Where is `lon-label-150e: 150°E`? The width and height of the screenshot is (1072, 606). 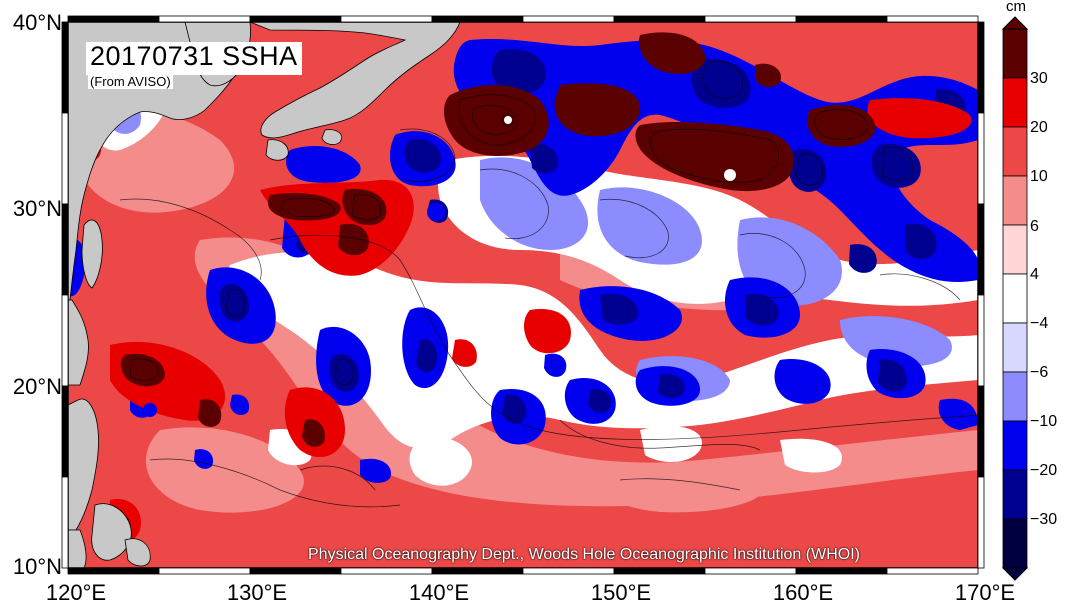
lon-label-150e: 150°E is located at coordinates (621, 592).